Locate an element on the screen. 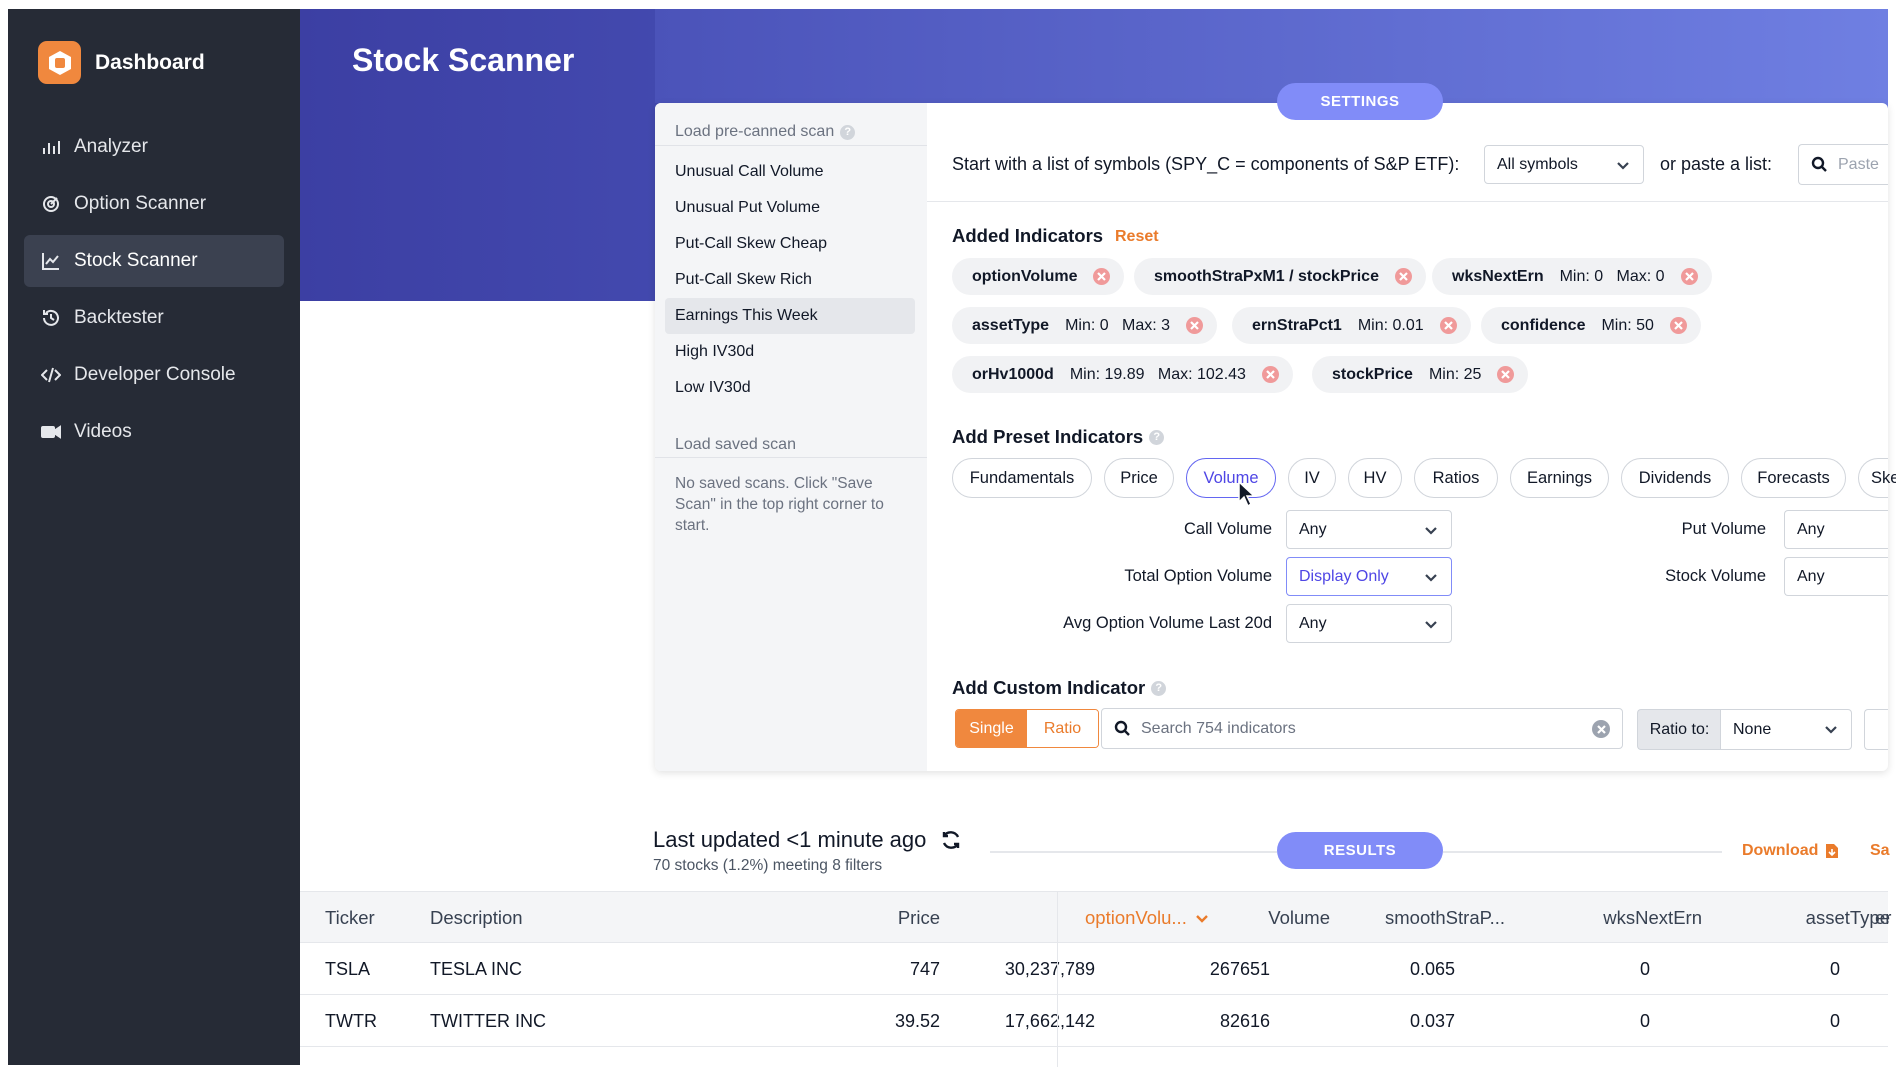 Image resolution: width=1896 pixels, height=1072 pixels. scan-item-unusual-put-volume: Unusual Put Volume is located at coordinates (747, 207).